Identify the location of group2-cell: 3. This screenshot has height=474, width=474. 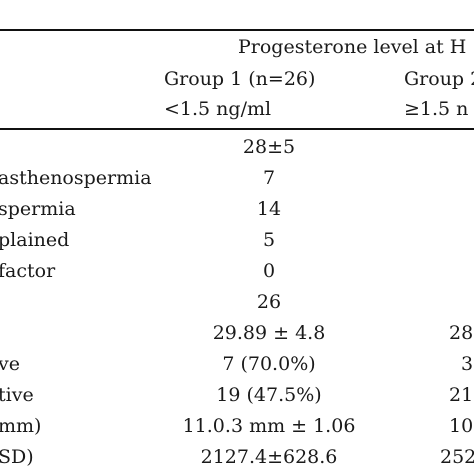
(467, 364).